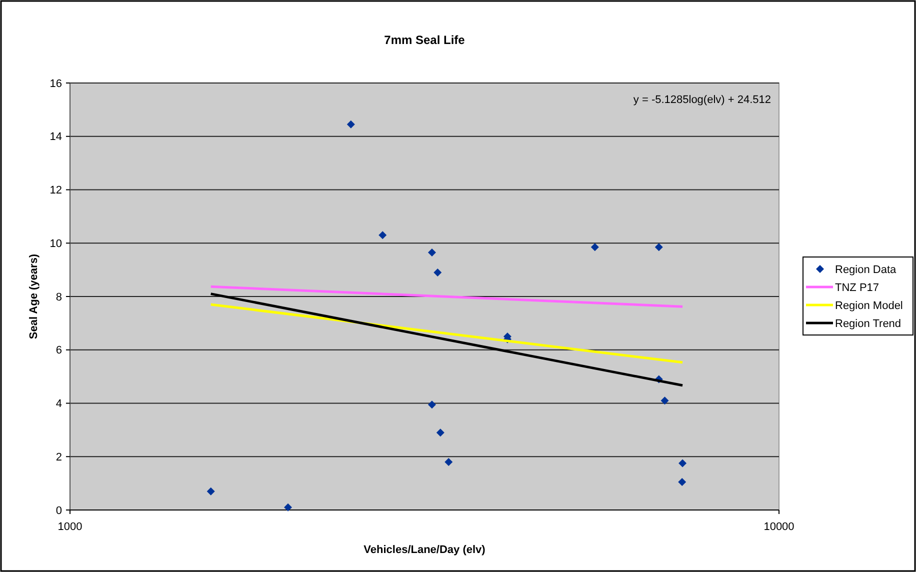 The height and width of the screenshot is (572, 916). What do you see at coordinates (59, 510) in the screenshot?
I see `y-tick-label: 0` at bounding box center [59, 510].